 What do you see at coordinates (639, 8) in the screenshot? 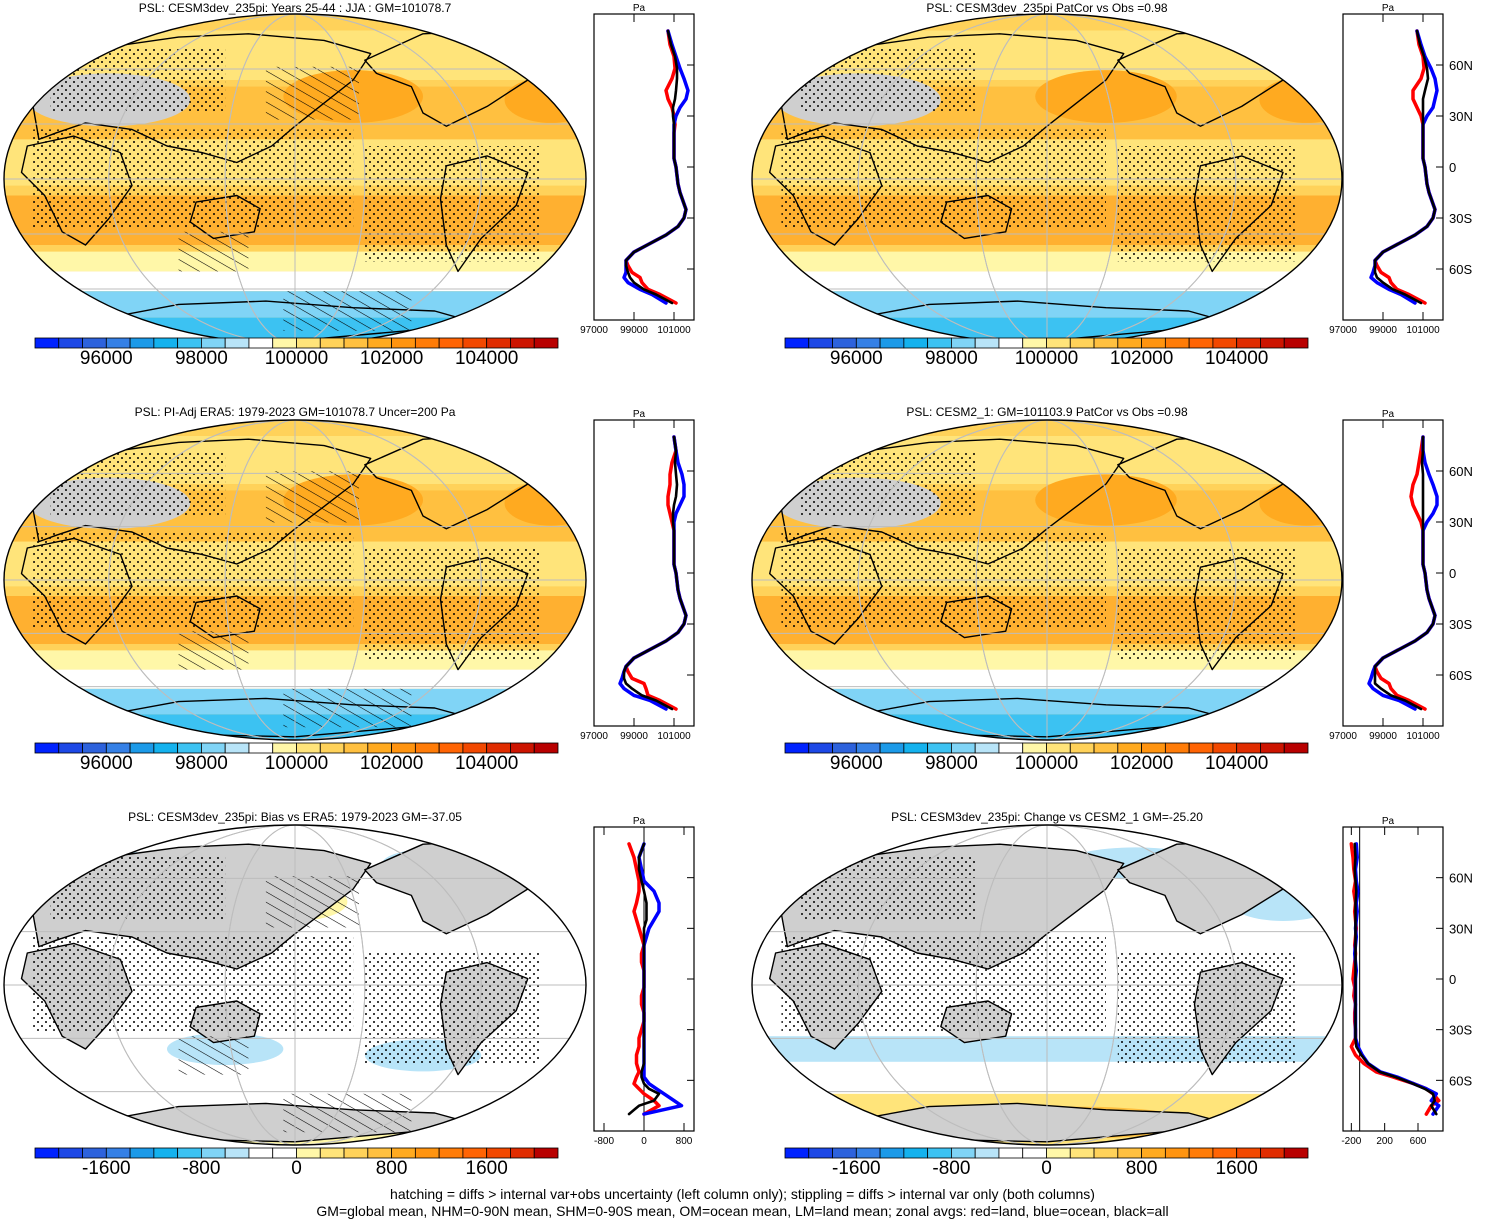
I see `zonal-unit-label: Pa` at bounding box center [639, 8].